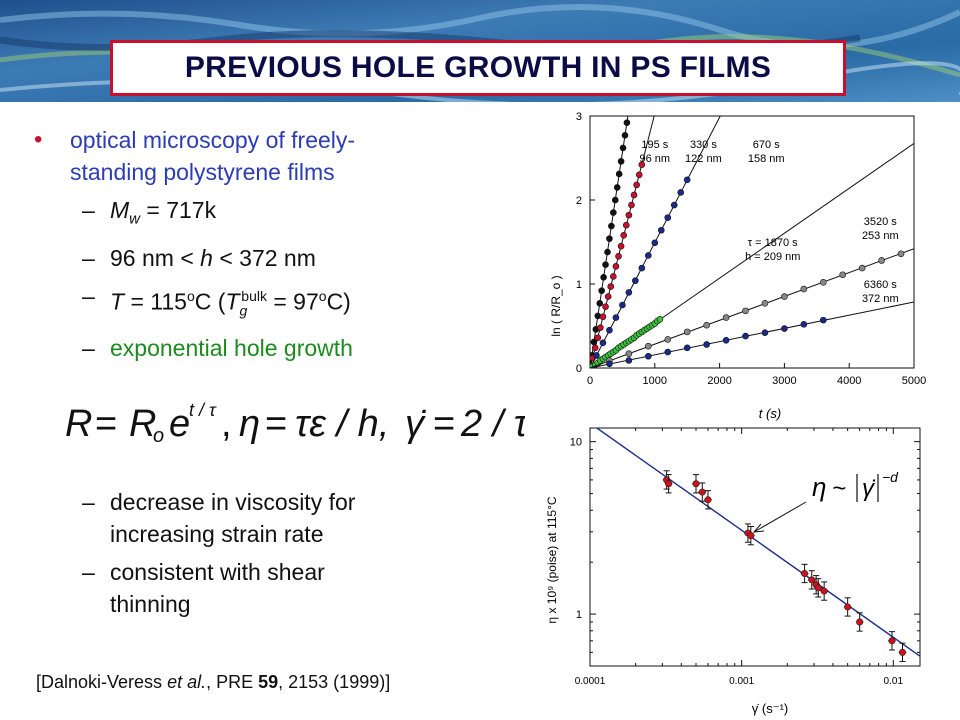  What do you see at coordinates (117, 301) in the screenshot?
I see `t-symbol: T` at bounding box center [117, 301].